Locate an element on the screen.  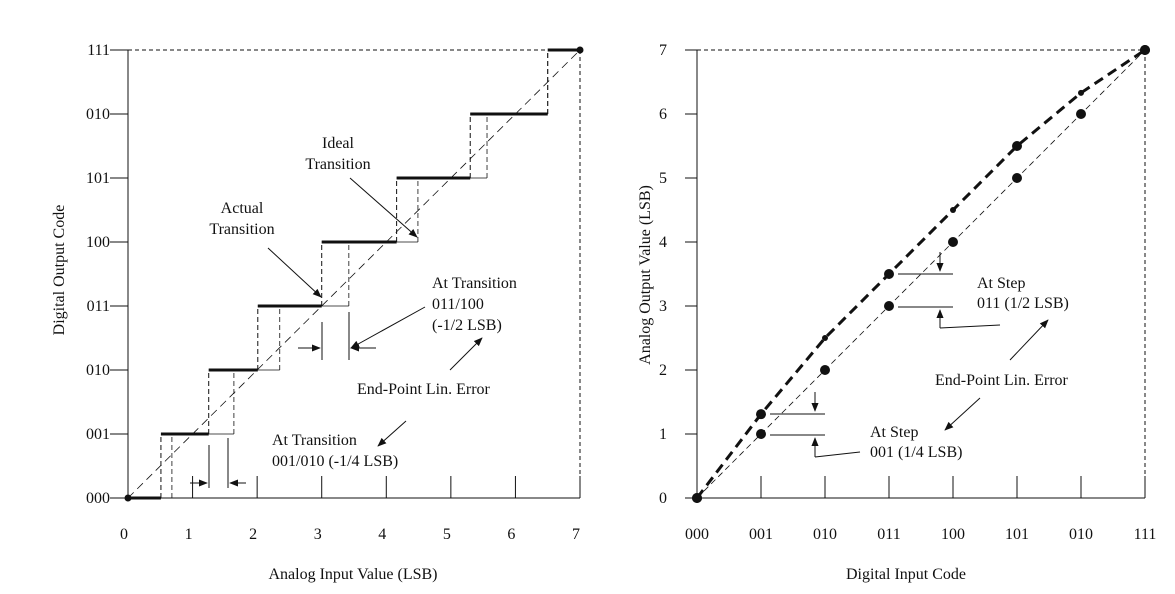
y-tick-label: 1 is located at coordinates (663, 434).